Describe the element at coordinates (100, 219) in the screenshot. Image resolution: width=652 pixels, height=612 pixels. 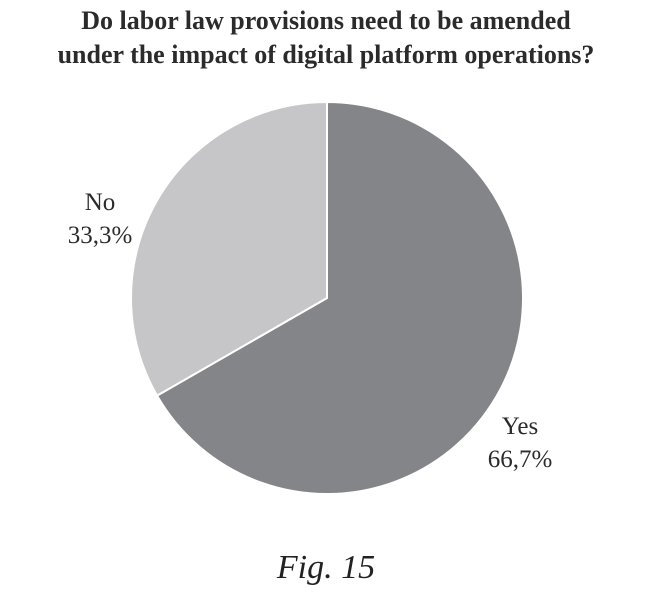
I see `slice-label-no: No 33,3%` at that location.